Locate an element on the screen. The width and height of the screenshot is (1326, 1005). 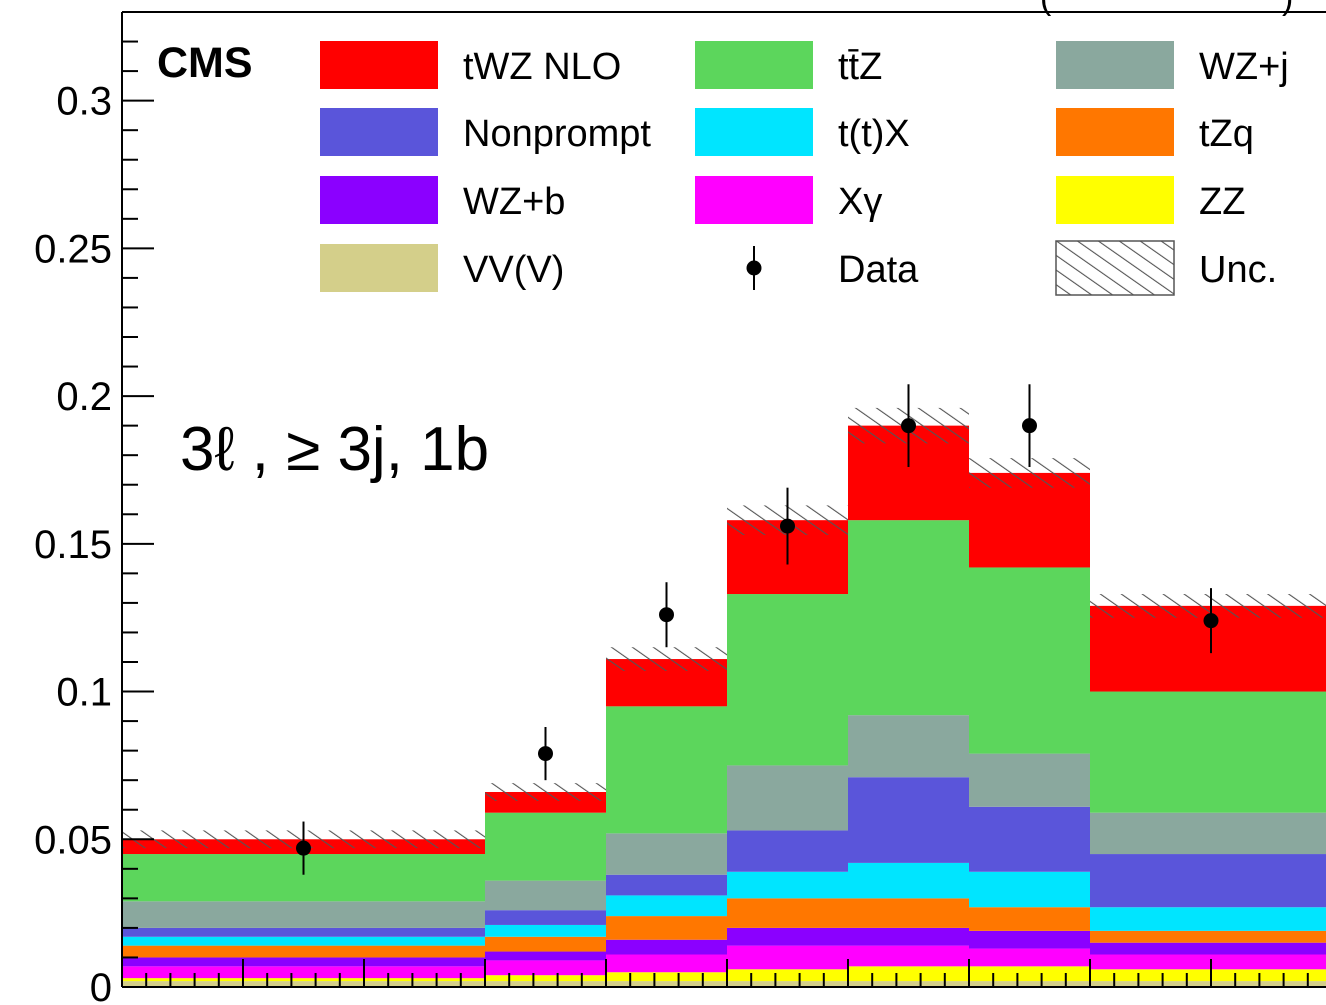
title-partial-right: ) is located at coordinates (1287, 8).